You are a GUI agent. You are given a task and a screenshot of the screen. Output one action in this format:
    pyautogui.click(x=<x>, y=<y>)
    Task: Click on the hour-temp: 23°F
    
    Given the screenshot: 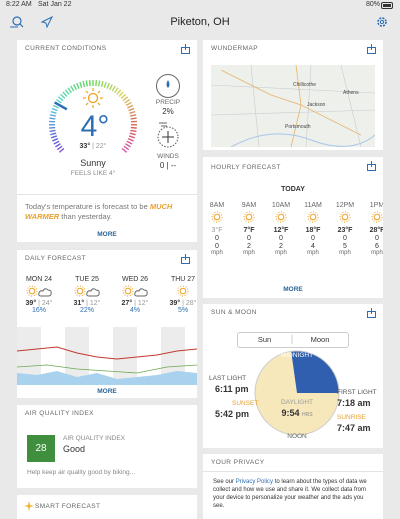 What is the action you would take?
    pyautogui.click(x=345, y=230)
    